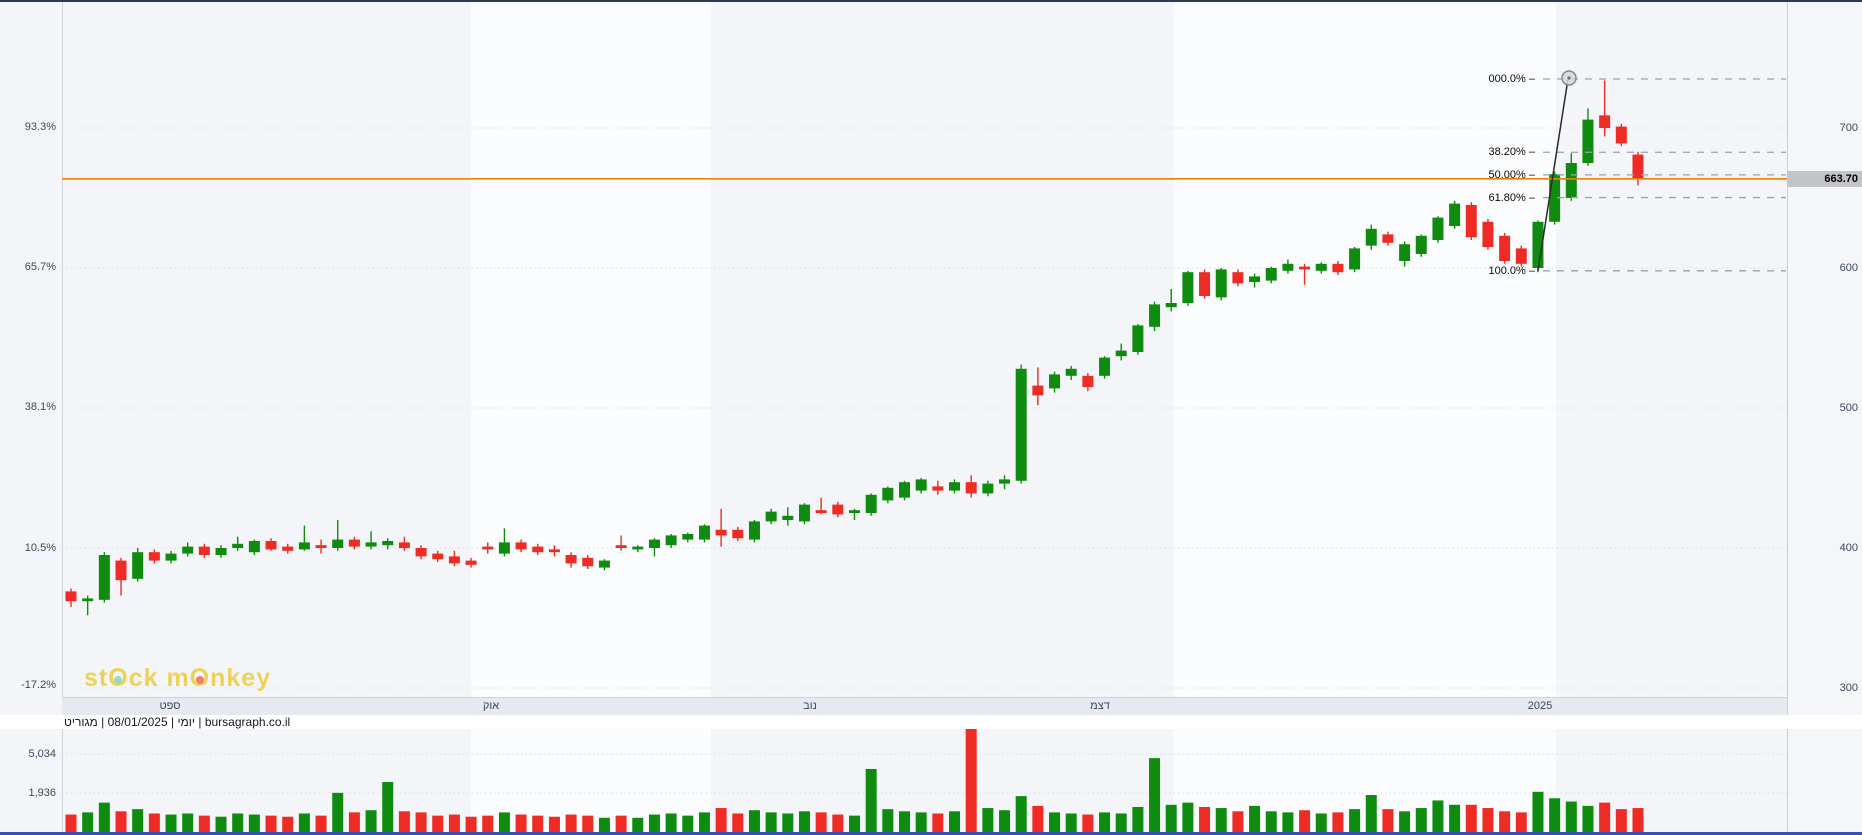 The image size is (1862, 835). I want to click on month-label: נוב, so click(810, 706).